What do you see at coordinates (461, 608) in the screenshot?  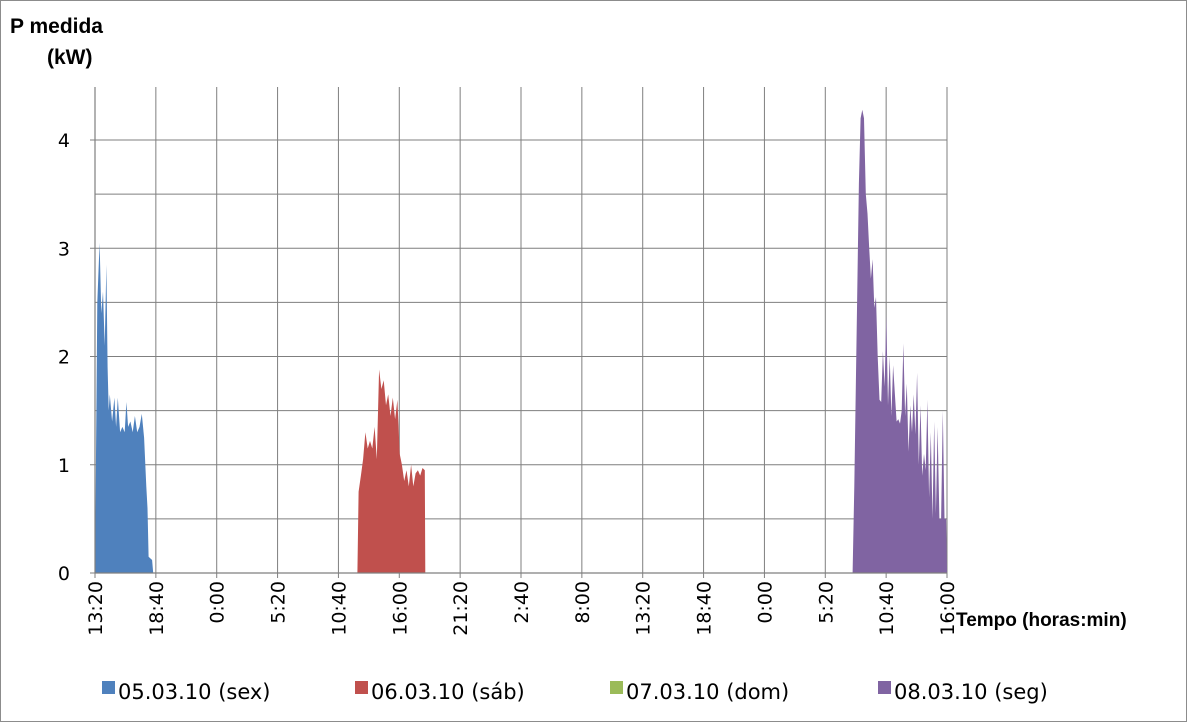 I see `x-tick-label: 21:20` at bounding box center [461, 608].